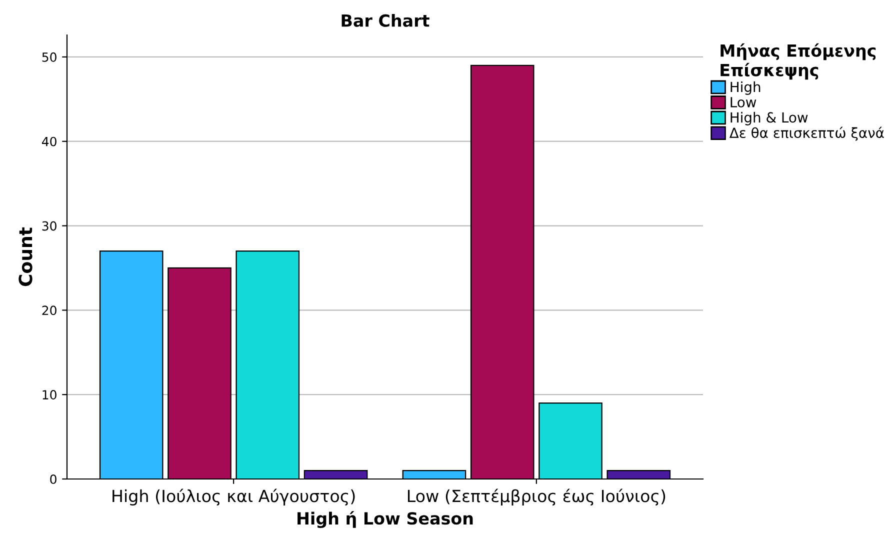 The height and width of the screenshot is (542, 889). Describe the element at coordinates (49, 226) in the screenshot. I see `y-tick-label: 30` at that location.